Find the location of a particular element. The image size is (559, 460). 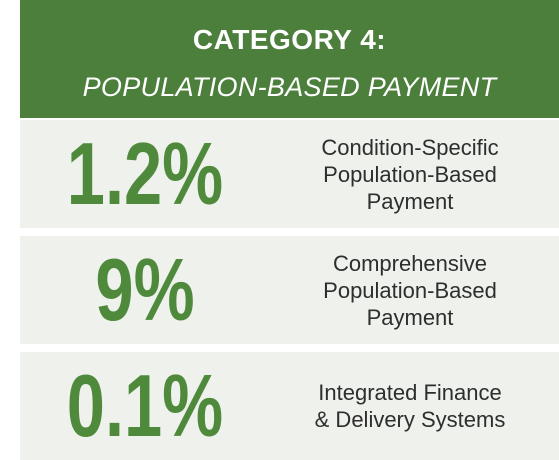

stat-figure: 0.1% is located at coordinates (145, 405).